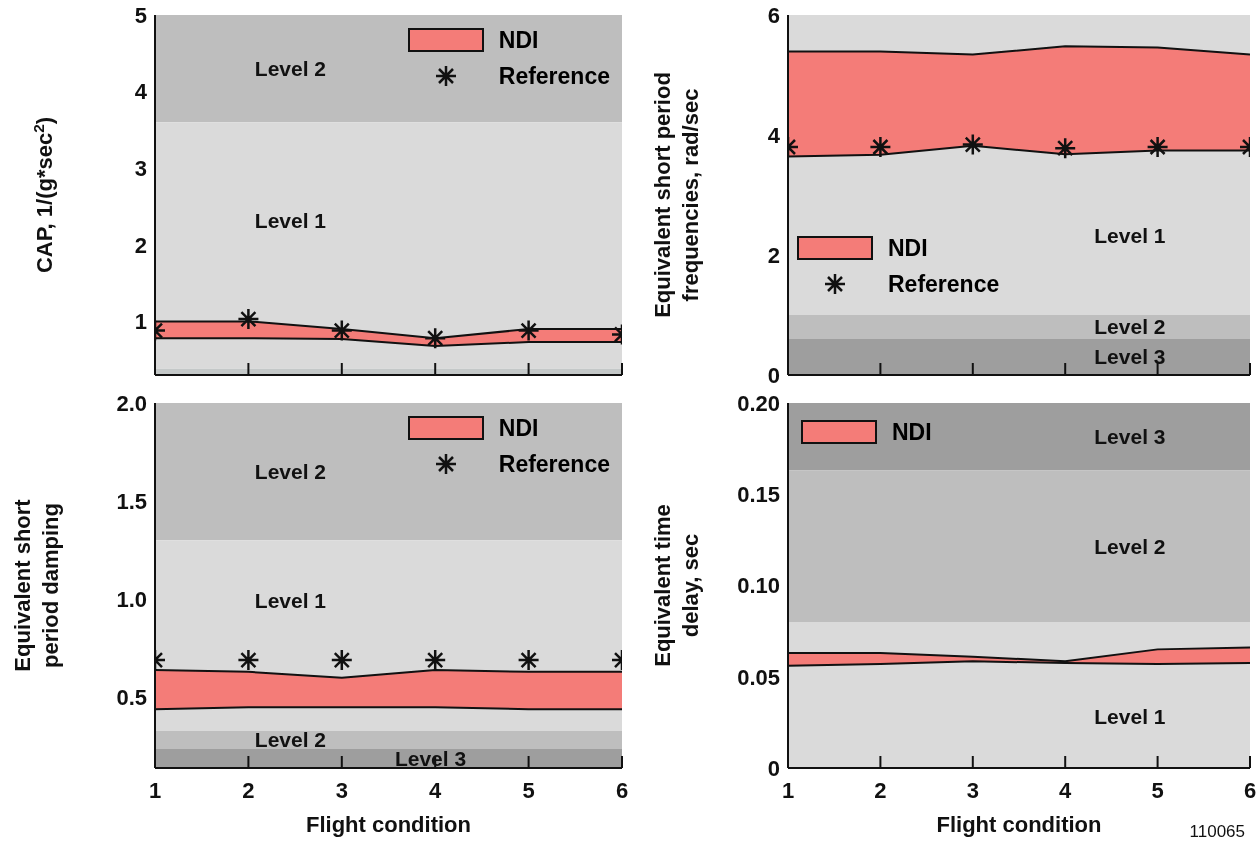 This screenshot has width=1259, height=844. I want to click on y-axis-title: Equivalent short period frequencies, rad/sec, so click(676, 195).